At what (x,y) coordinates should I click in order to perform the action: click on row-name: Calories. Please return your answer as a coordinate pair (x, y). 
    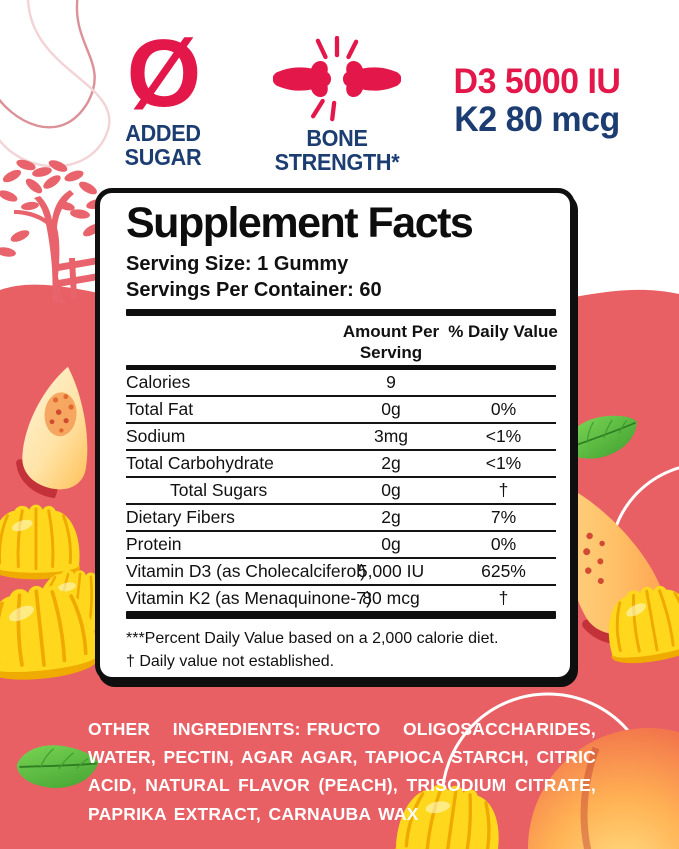
    Looking at the image, I should click on (158, 382).